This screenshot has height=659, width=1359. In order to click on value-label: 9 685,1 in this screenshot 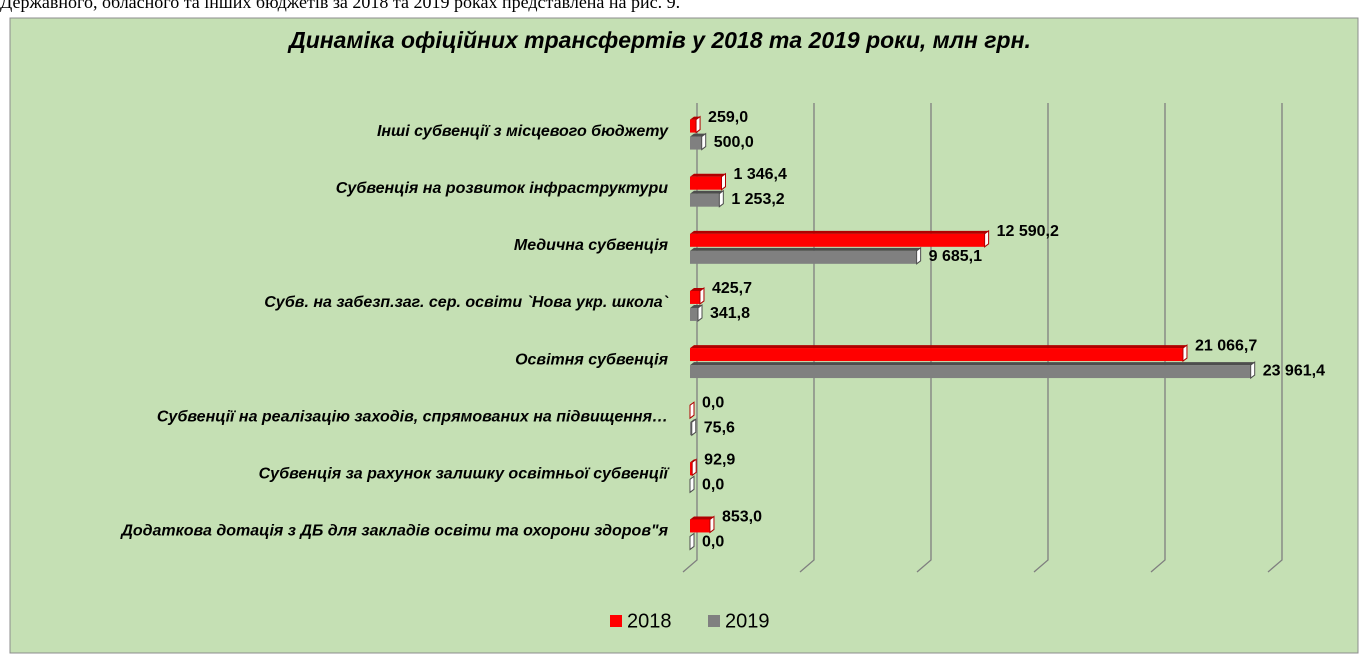, I will do `click(955, 256)`.